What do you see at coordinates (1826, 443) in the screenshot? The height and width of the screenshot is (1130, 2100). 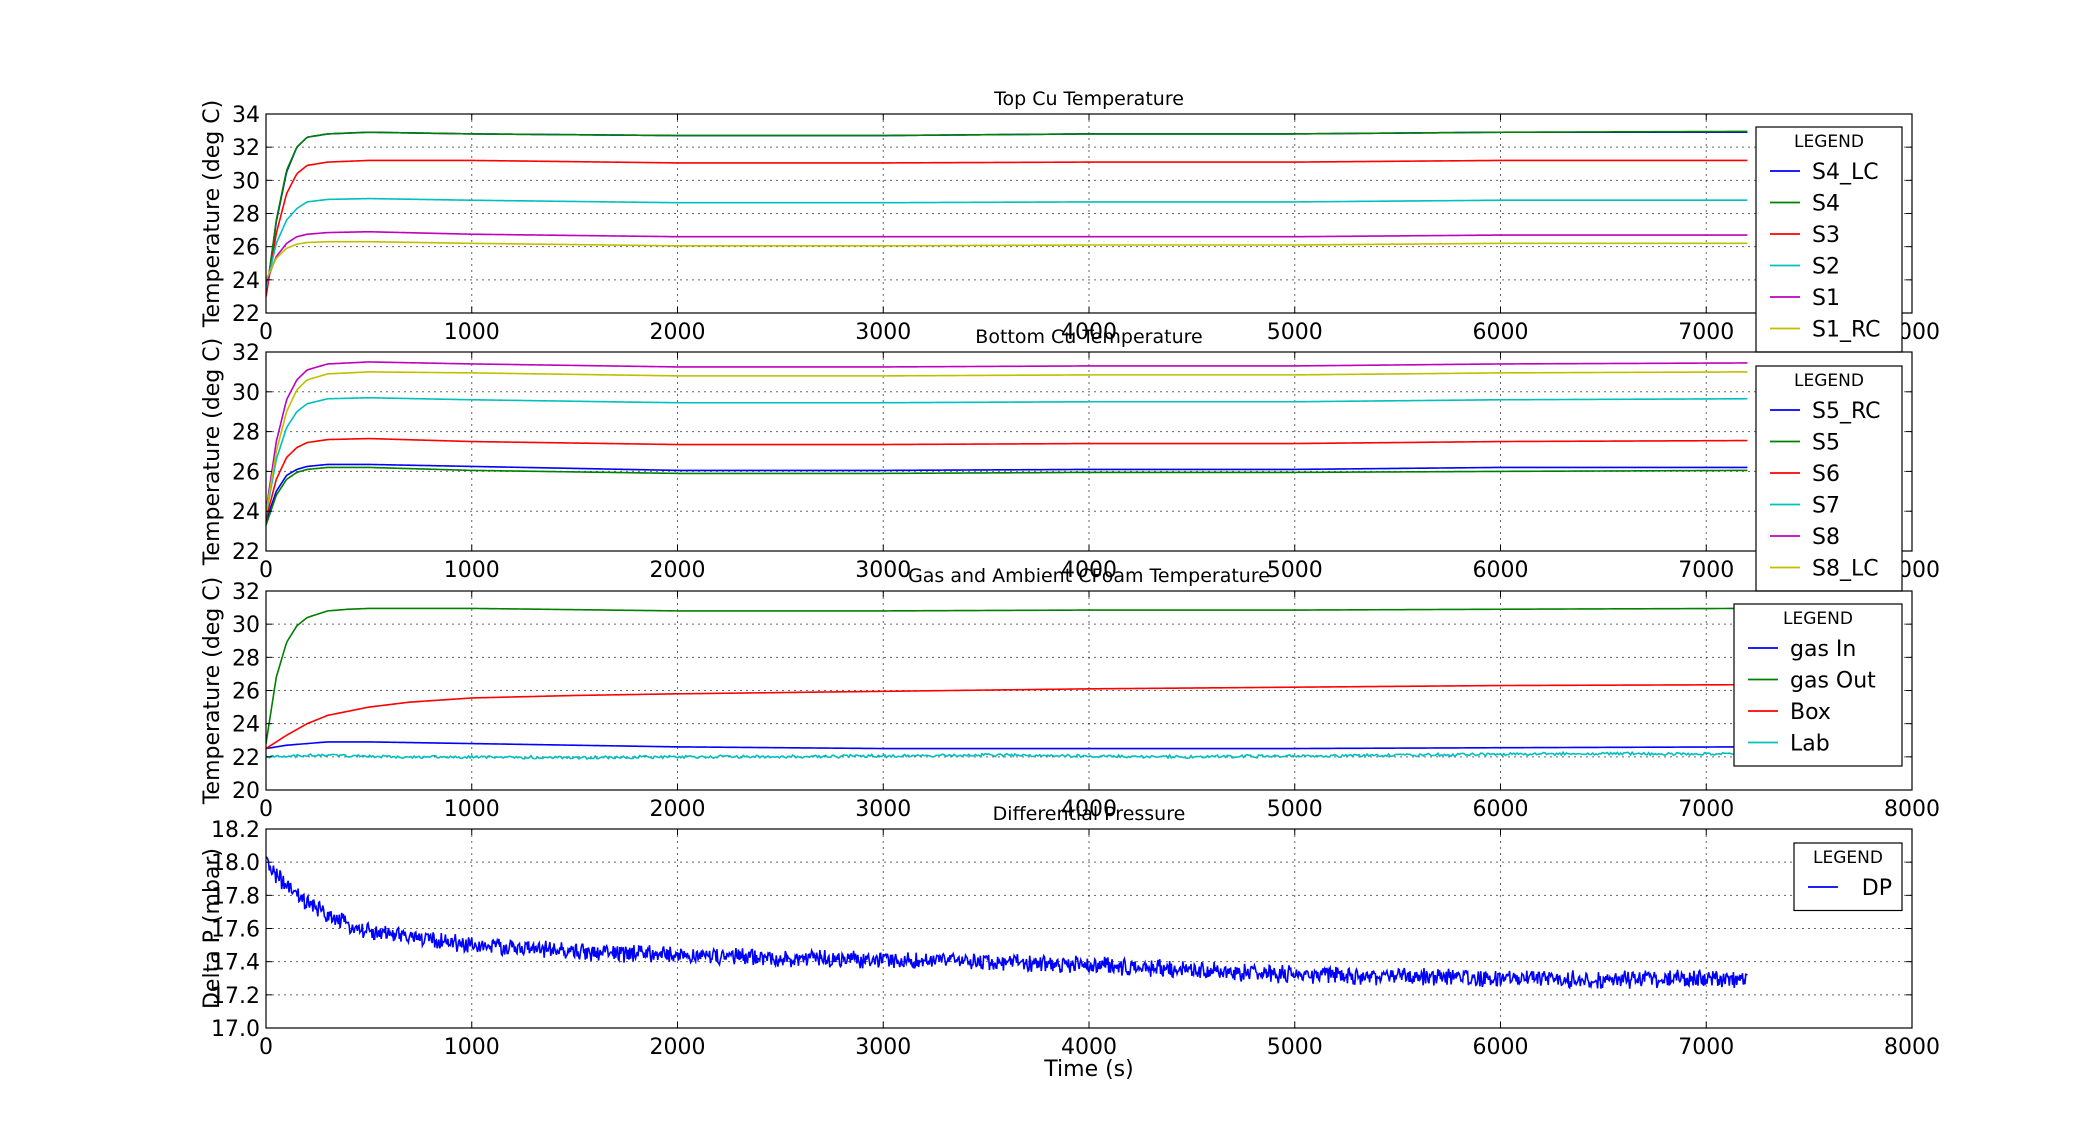 I see `legend-label-S5: S5` at bounding box center [1826, 443].